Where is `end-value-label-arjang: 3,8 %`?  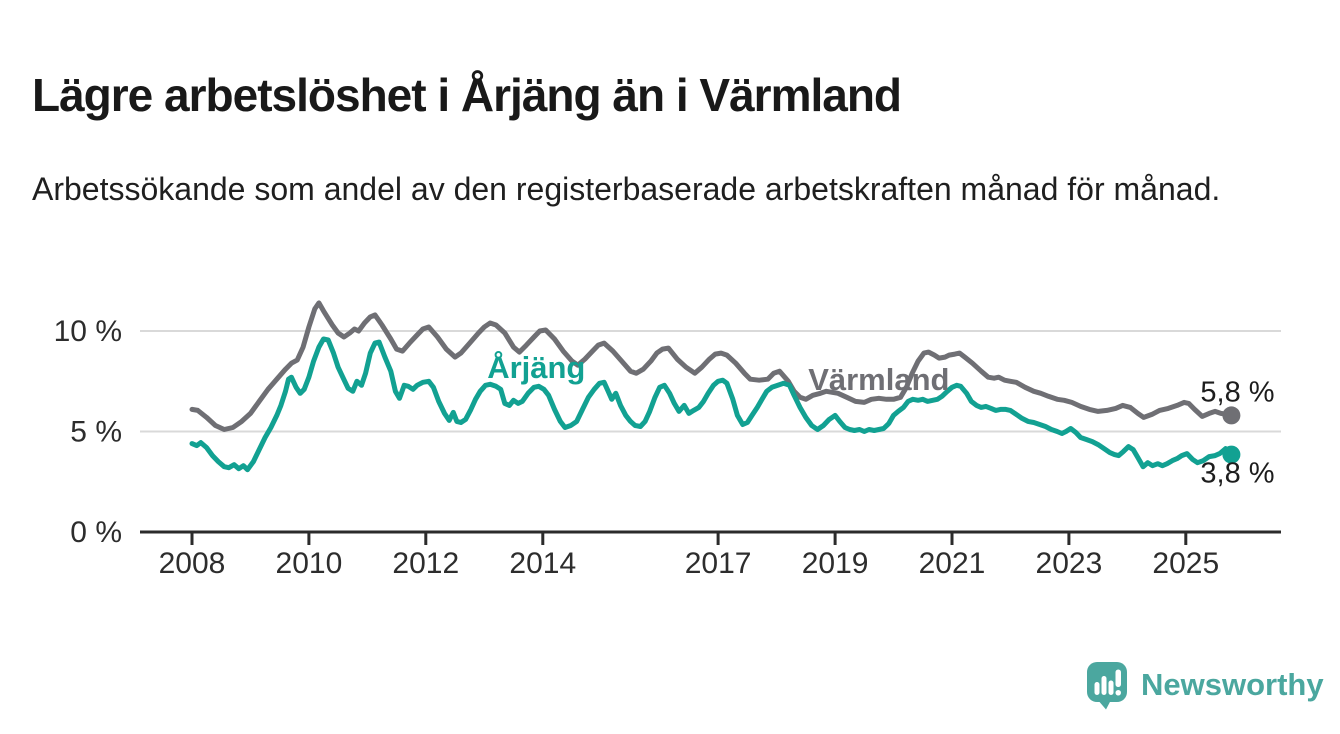
end-value-label-arjang: 3,8 % is located at coordinates (1237, 474).